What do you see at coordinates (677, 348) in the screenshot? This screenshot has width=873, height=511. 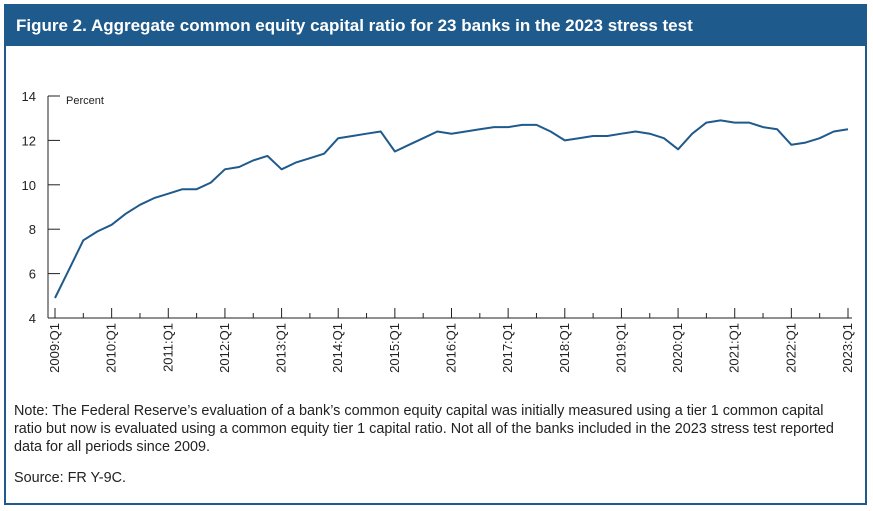 I see `x-tick-label: 2020:Q1` at bounding box center [677, 348].